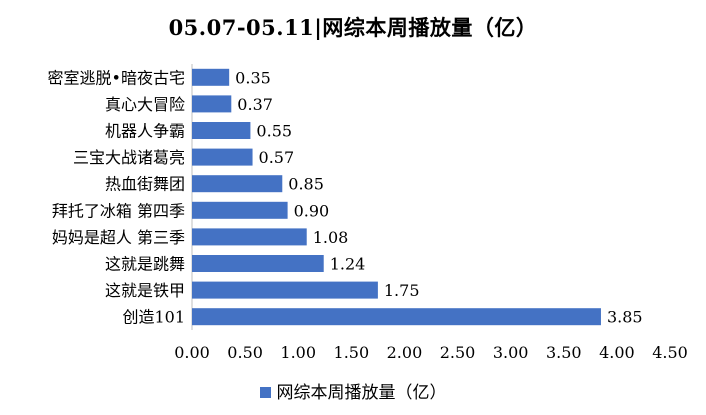 Image resolution: width=706 pixels, height=415 pixels. What do you see at coordinates (306, 184) in the screenshot?
I see `data-label: 0.85` at bounding box center [306, 184].